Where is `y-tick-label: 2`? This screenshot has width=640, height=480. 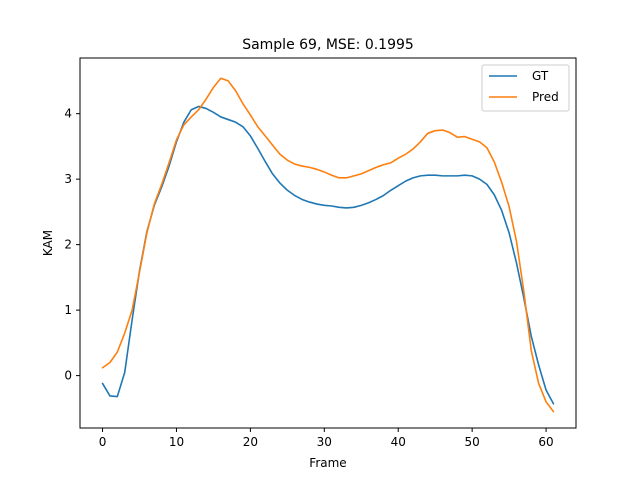
y-tick-label: 2 is located at coordinates (68, 245).